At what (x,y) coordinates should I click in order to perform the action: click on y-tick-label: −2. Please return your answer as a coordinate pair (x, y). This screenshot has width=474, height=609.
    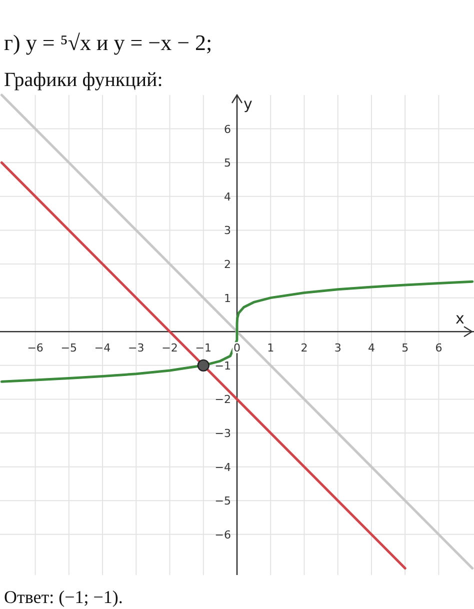
    Looking at the image, I should click on (222, 399).